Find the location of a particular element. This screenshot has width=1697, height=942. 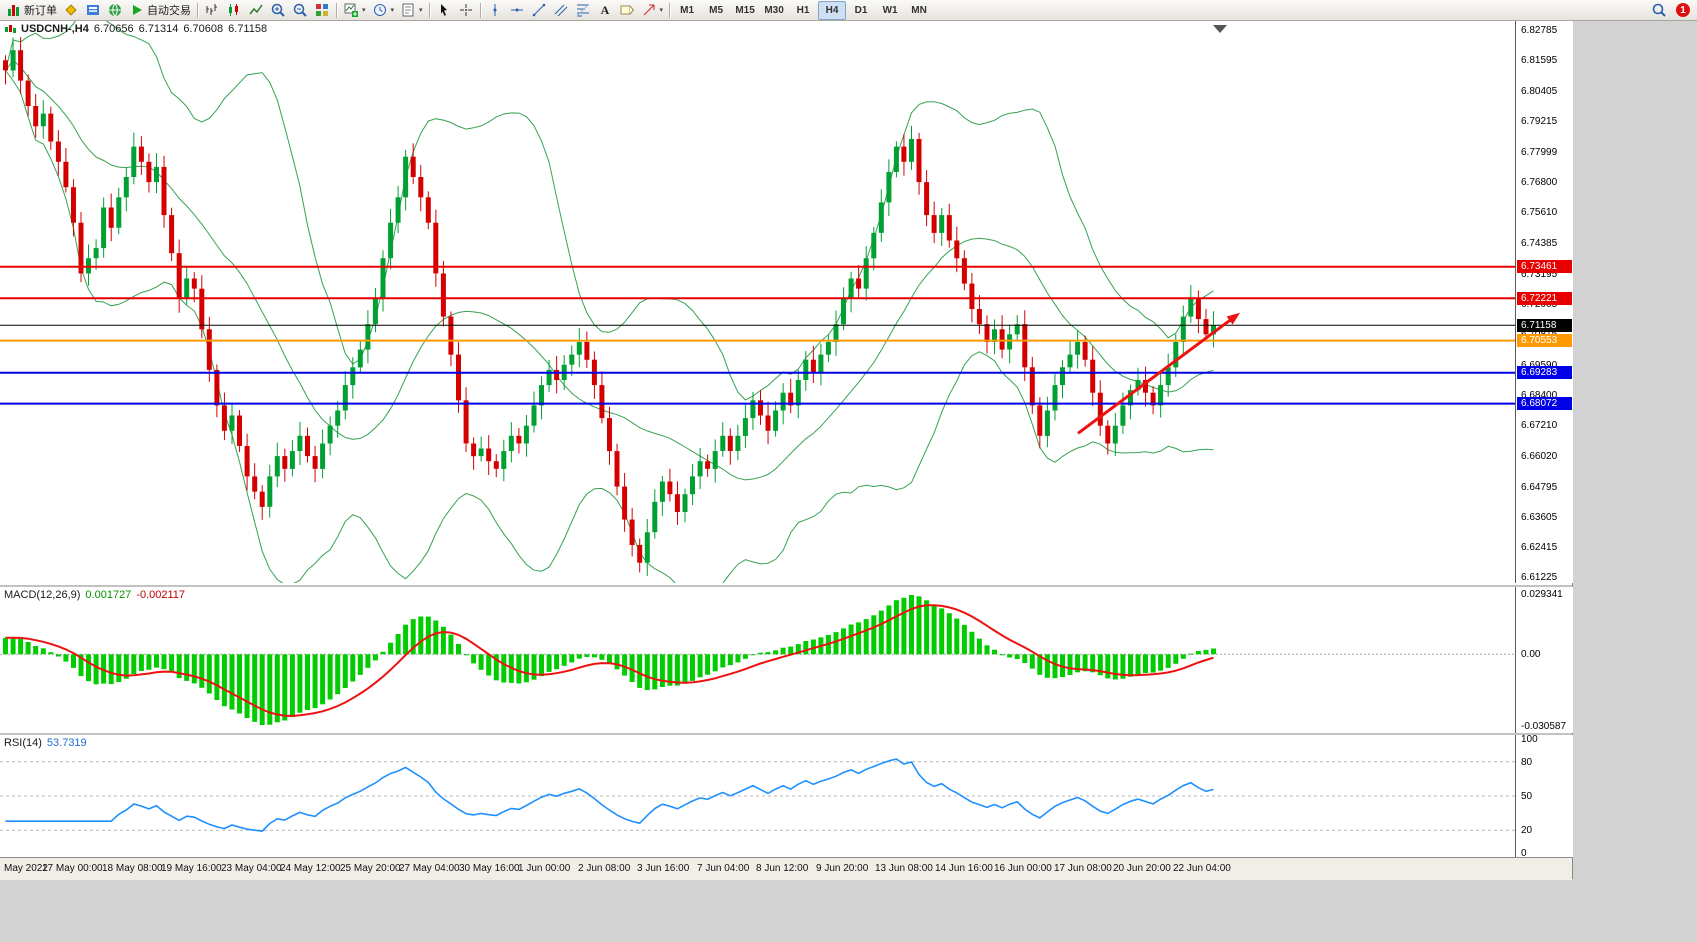

current-price-line-badge: 6.71158 is located at coordinates (1544, 325).